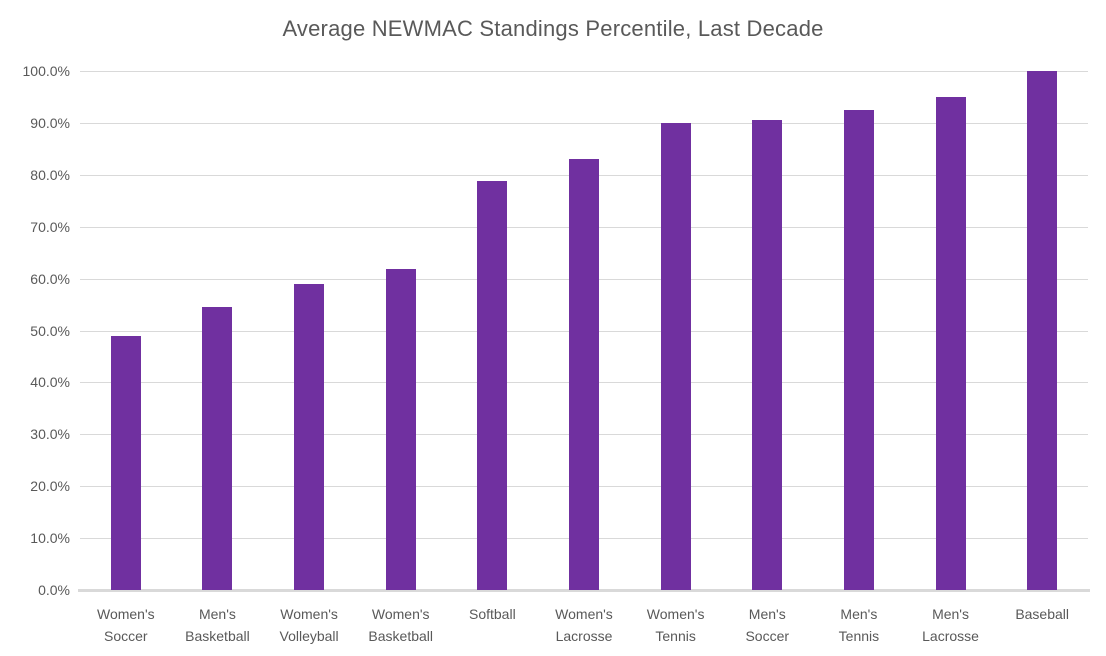  I want to click on y-tick-label: 10.0%, so click(50, 538).